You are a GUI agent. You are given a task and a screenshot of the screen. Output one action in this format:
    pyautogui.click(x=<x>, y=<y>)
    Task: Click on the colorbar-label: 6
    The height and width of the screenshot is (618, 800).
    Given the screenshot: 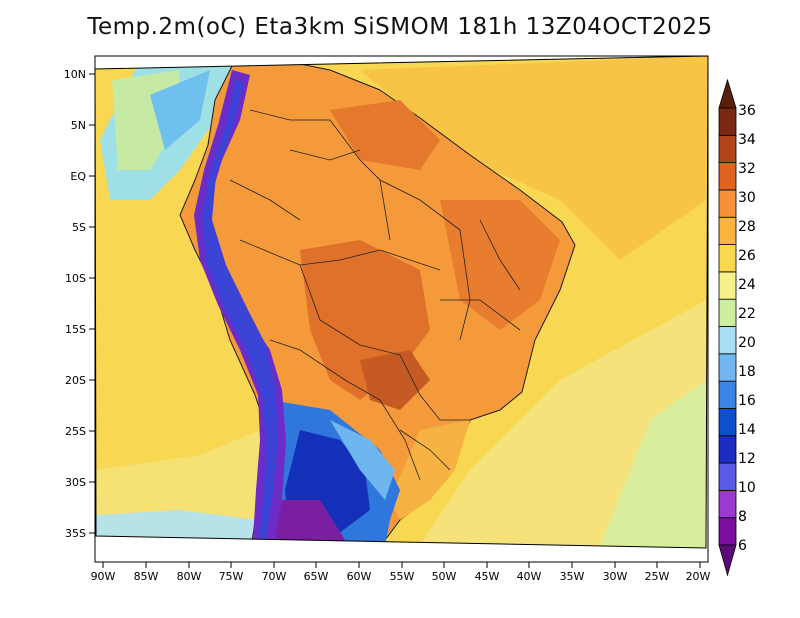 What is the action you would take?
    pyautogui.click(x=742, y=546)
    